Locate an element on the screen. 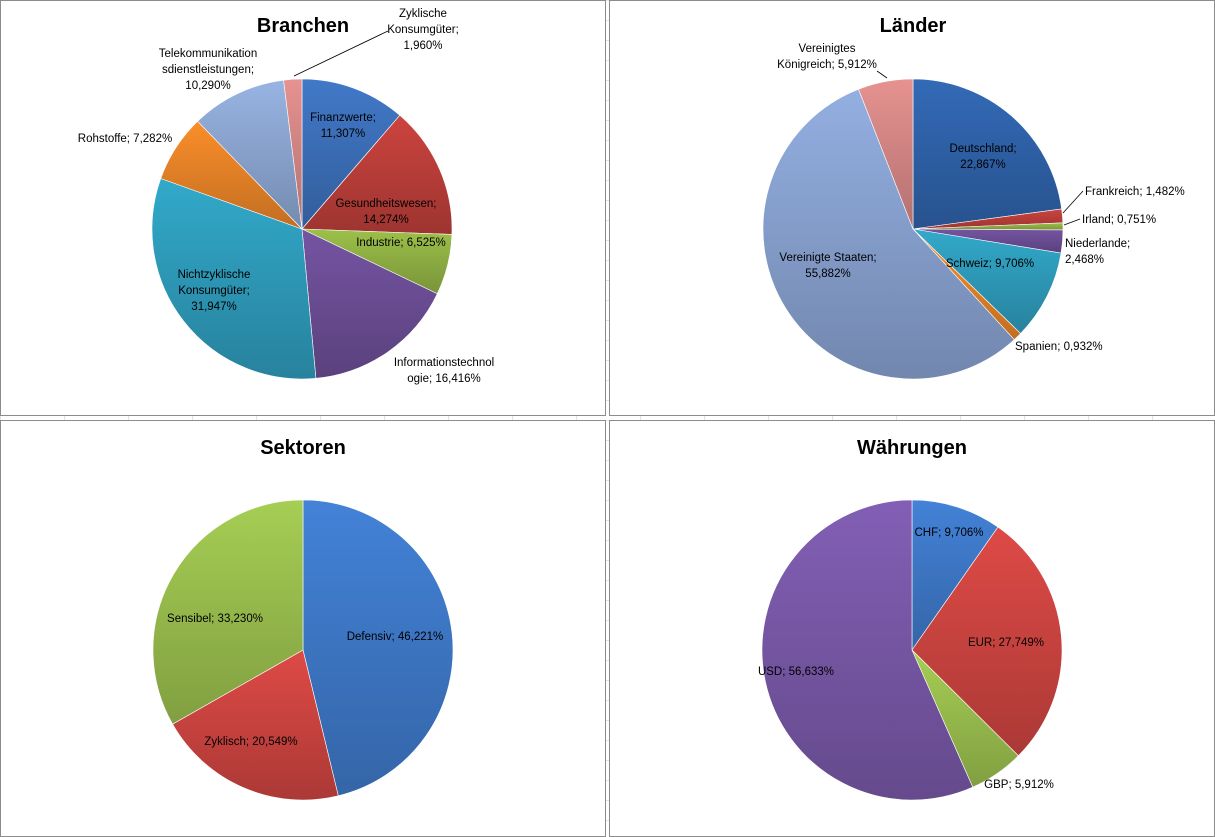  data-label: Vereinigte Staaten; 55,882% is located at coordinates (827, 266).